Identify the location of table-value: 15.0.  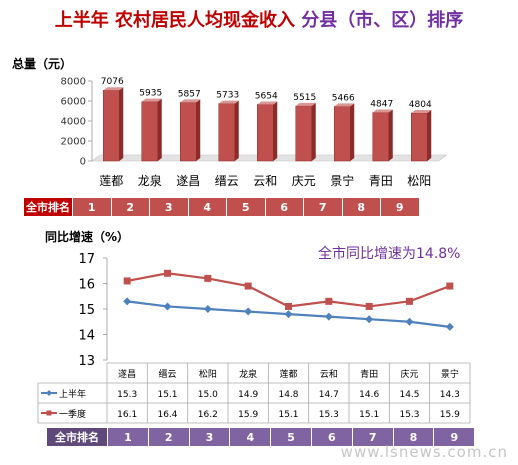
(208, 395).